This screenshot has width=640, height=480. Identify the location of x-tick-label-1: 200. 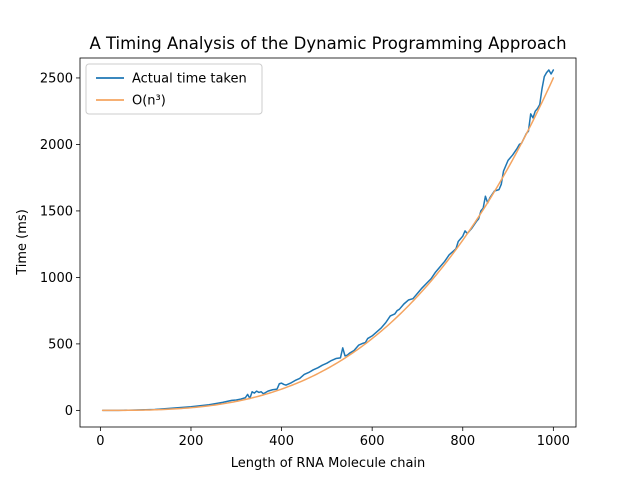
(191, 441).